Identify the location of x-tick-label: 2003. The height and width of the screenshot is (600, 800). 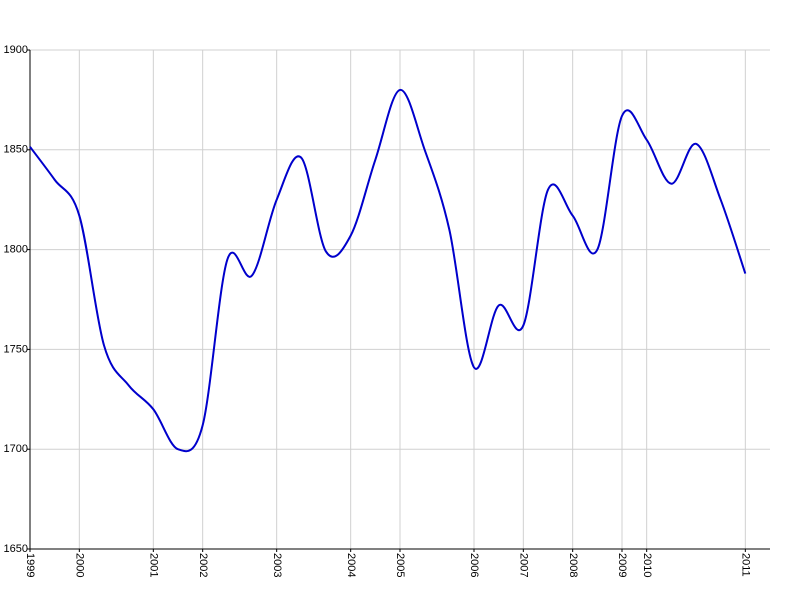
(277, 565).